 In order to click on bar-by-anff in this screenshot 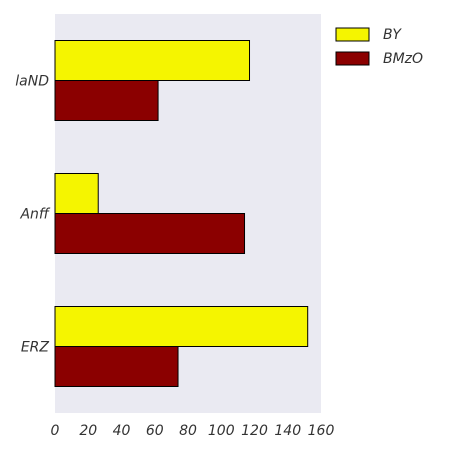, I will do `click(76, 193)`.